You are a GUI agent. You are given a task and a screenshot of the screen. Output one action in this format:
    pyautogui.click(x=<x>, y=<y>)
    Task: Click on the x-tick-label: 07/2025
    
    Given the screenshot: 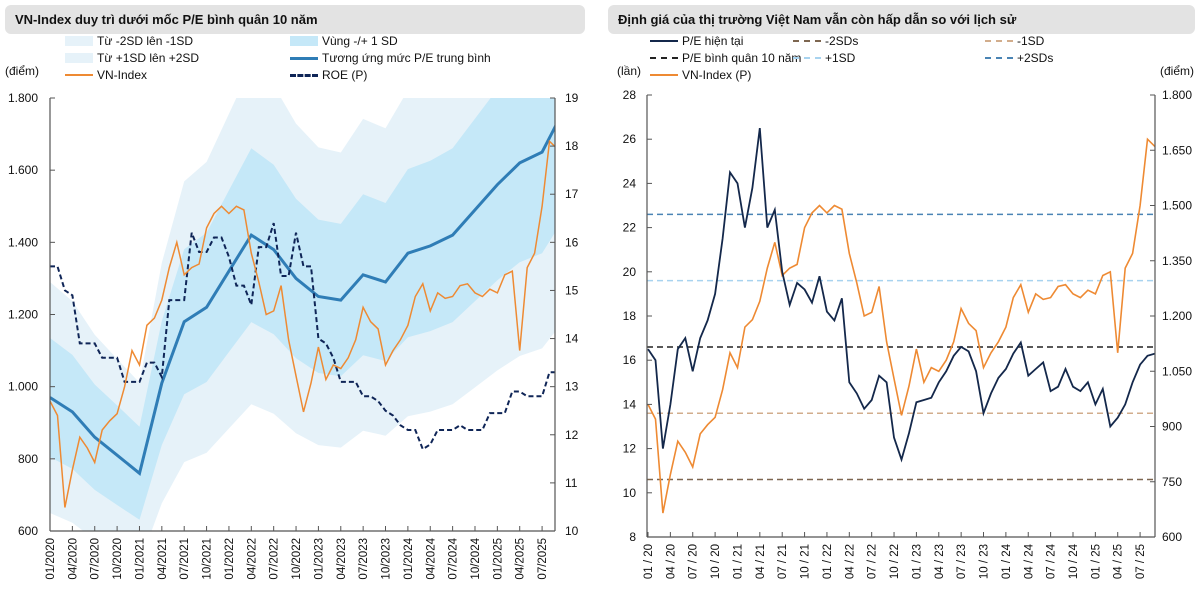 What is the action you would take?
    pyautogui.click(x=543, y=559)
    